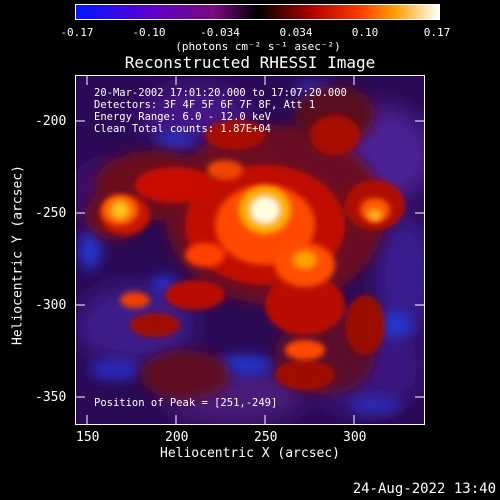 This screenshot has height=500, width=500. What do you see at coordinates (186, 403) in the screenshot?
I see `peak-position-label: Position of Peak = [251,-249]` at bounding box center [186, 403].